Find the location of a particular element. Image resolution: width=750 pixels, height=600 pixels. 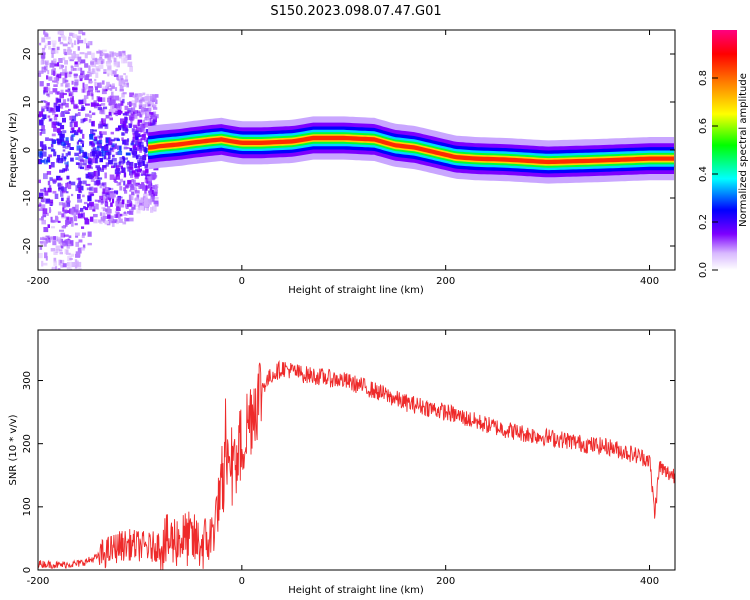

colorbar-tick-label: 0.2 is located at coordinates (703, 222).